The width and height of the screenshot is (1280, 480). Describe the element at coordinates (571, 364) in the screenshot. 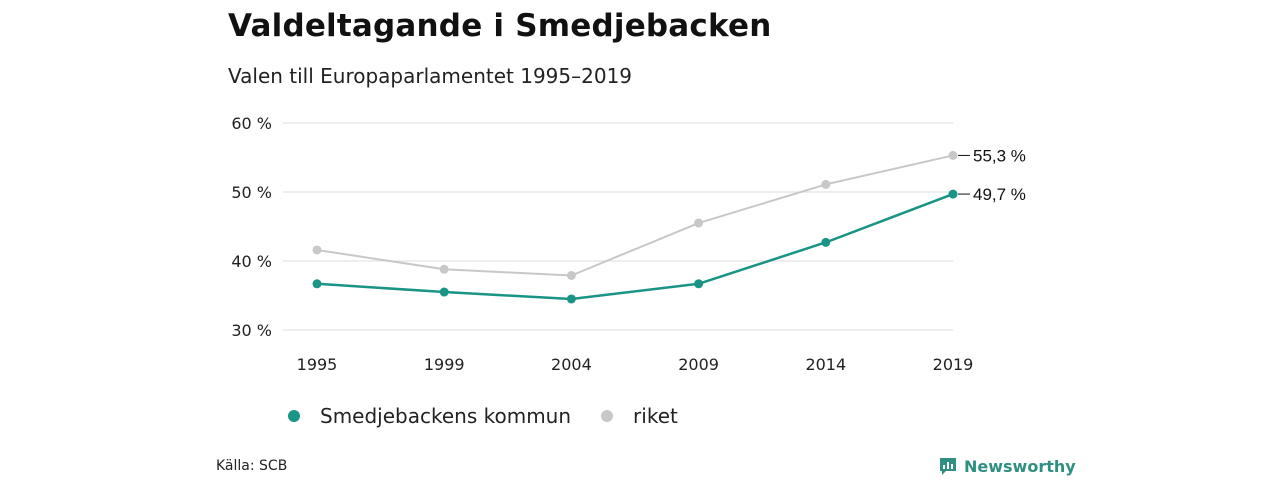

I see `x-tick-label: 2004` at that location.